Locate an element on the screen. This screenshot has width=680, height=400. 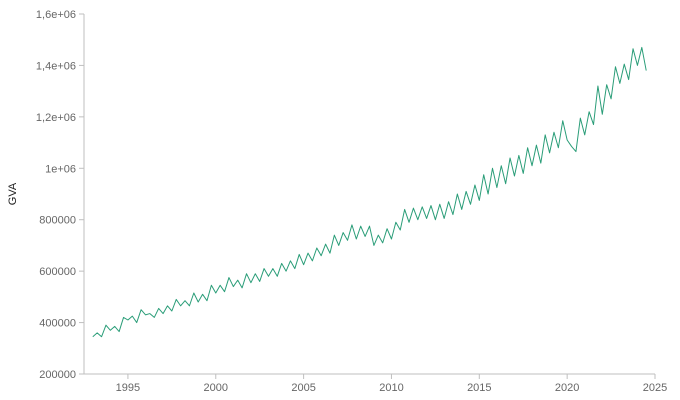
y-tick-label: 400000 is located at coordinates (57, 324).